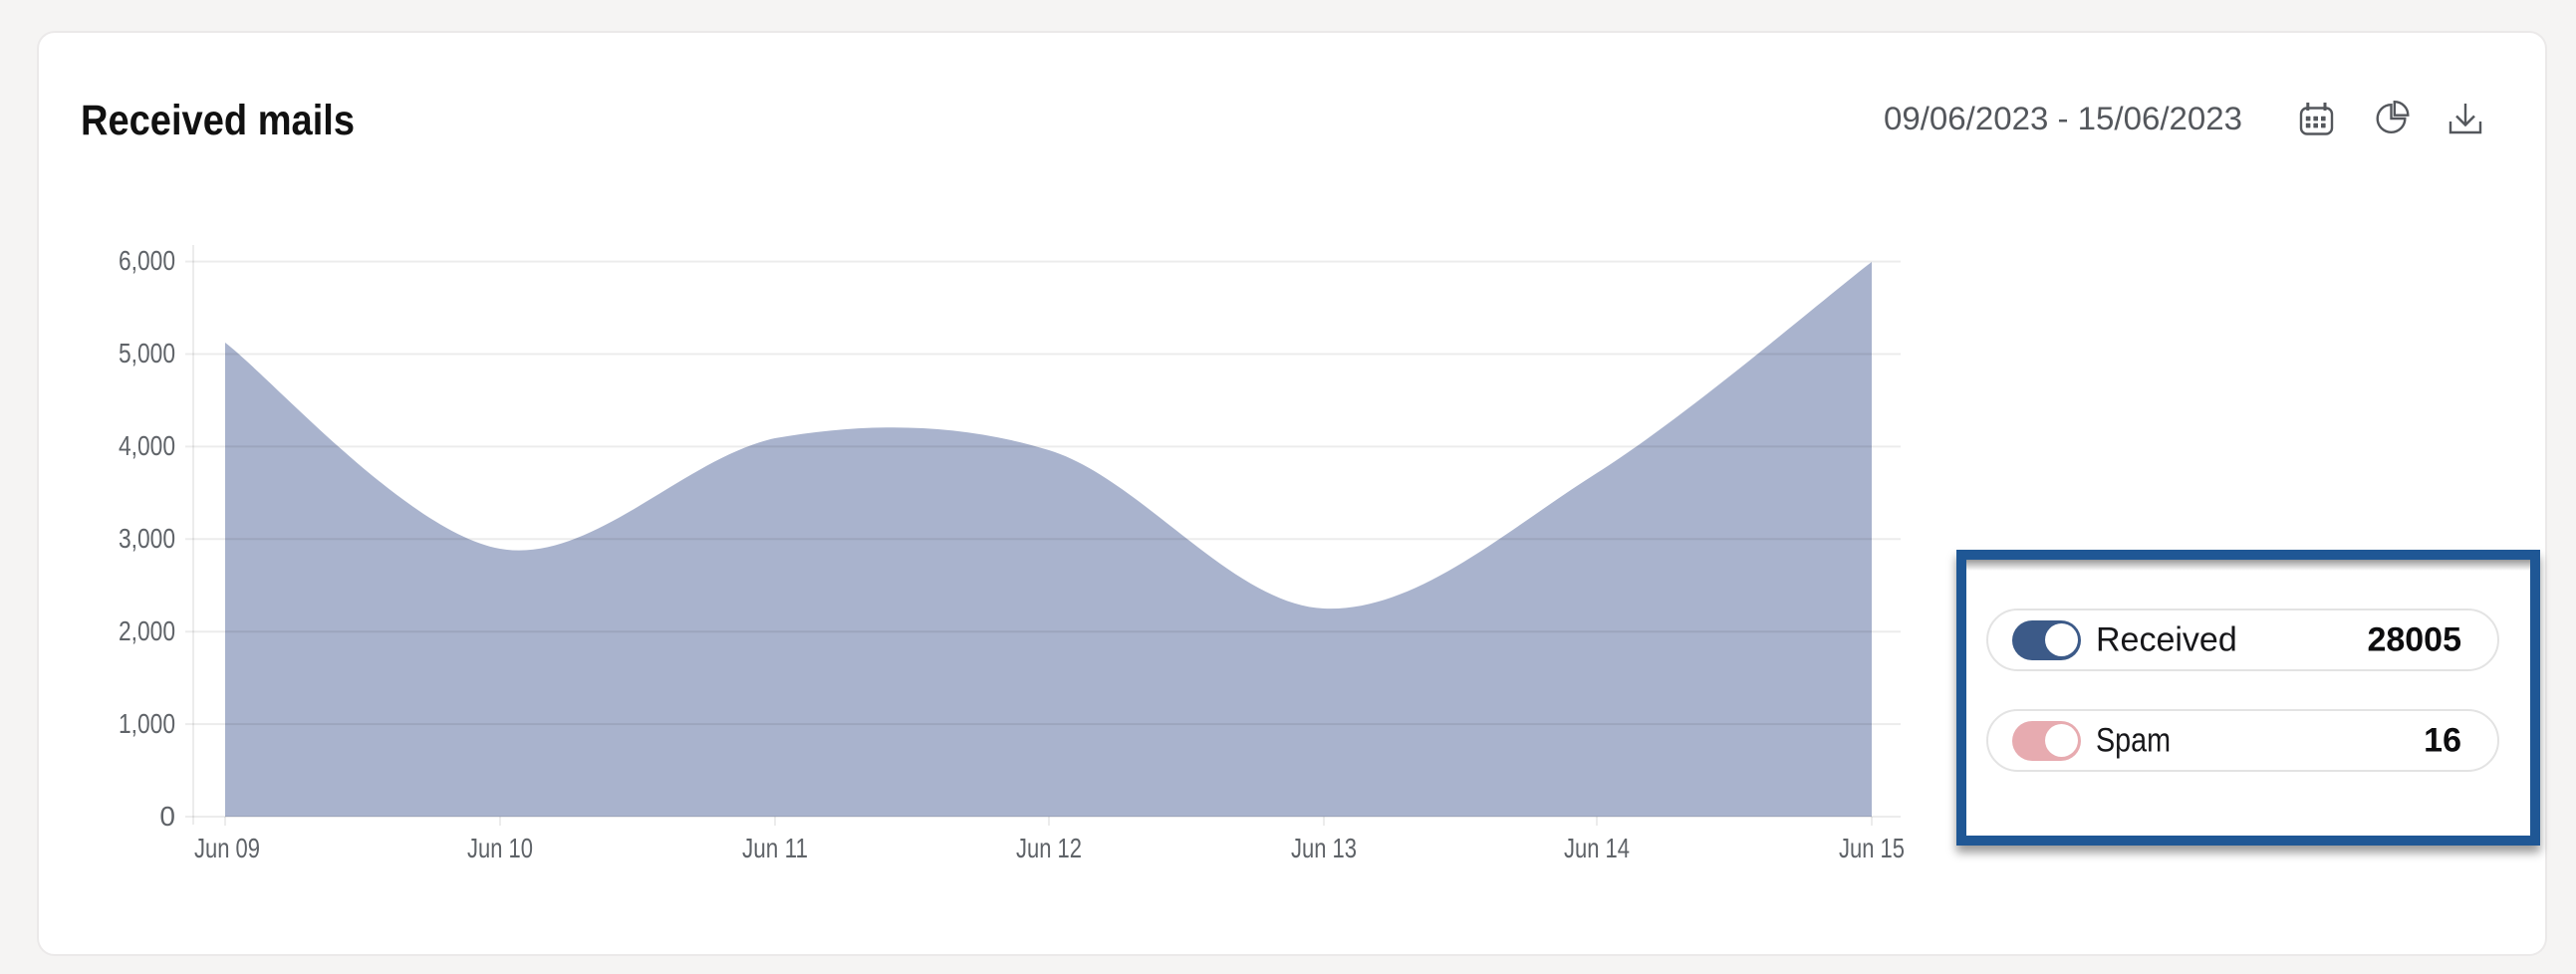  Describe the element at coordinates (1324, 848) in the screenshot. I see `svg-text: Jun 13` at that location.